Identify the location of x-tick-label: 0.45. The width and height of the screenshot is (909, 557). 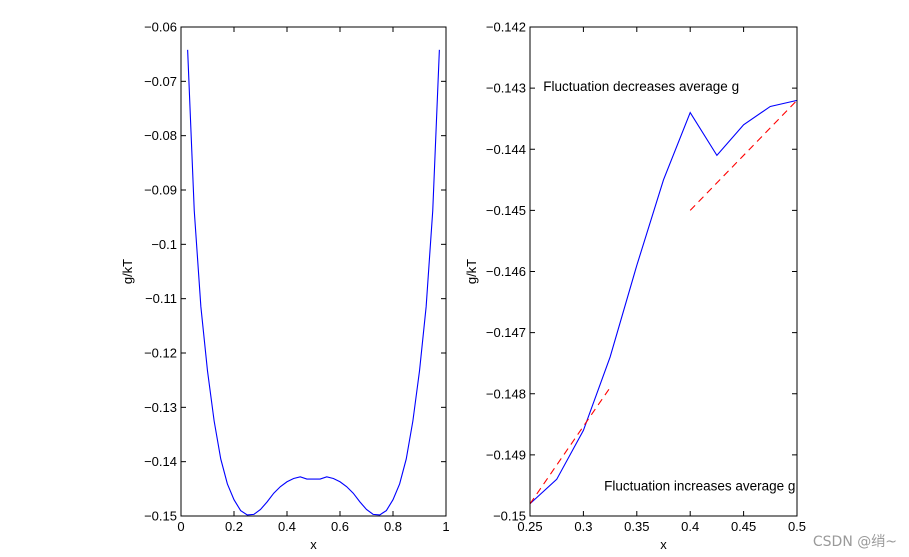
(743, 526).